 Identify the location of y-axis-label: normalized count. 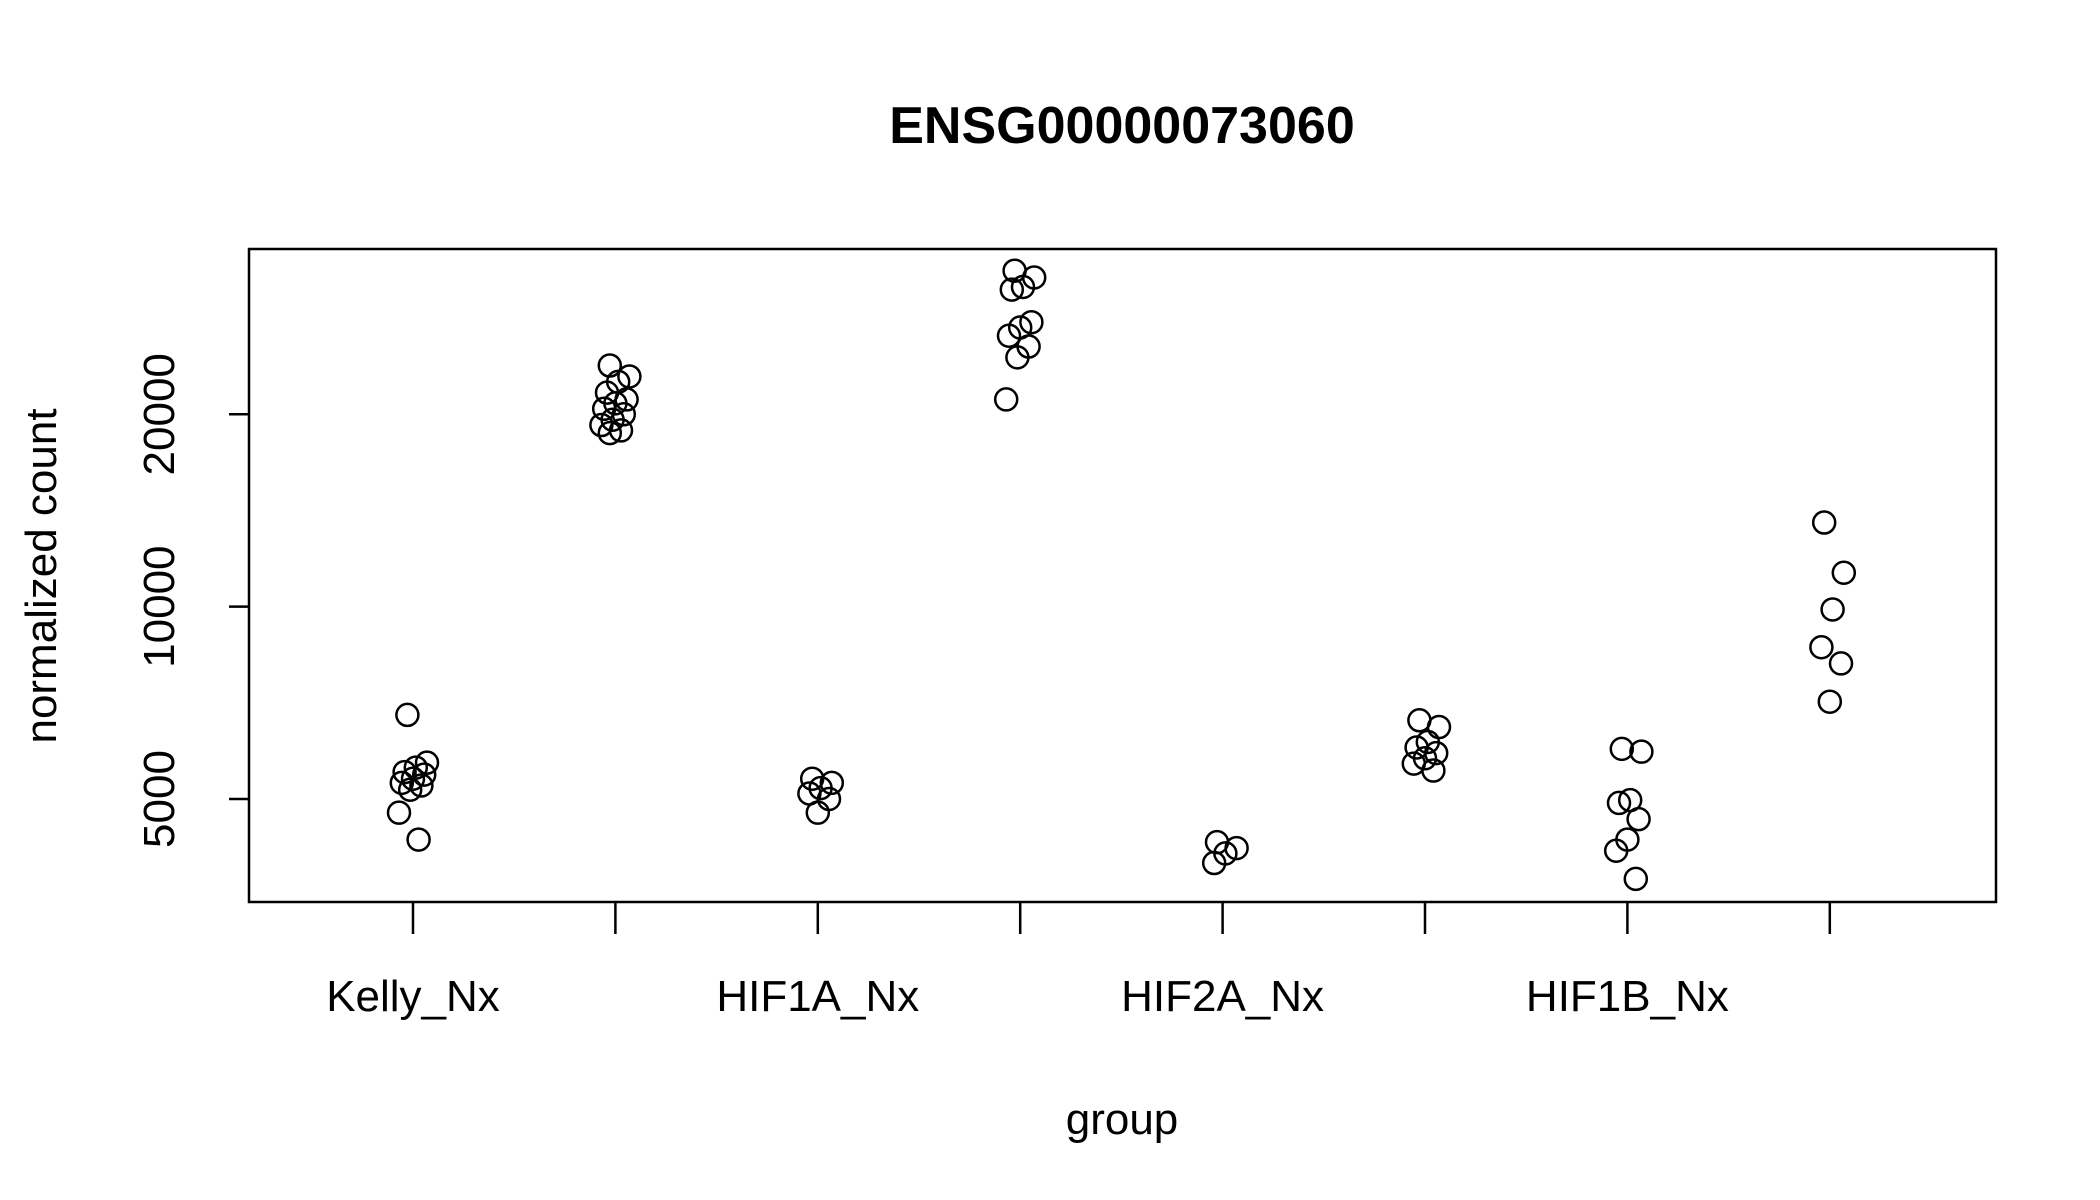
(41, 575).